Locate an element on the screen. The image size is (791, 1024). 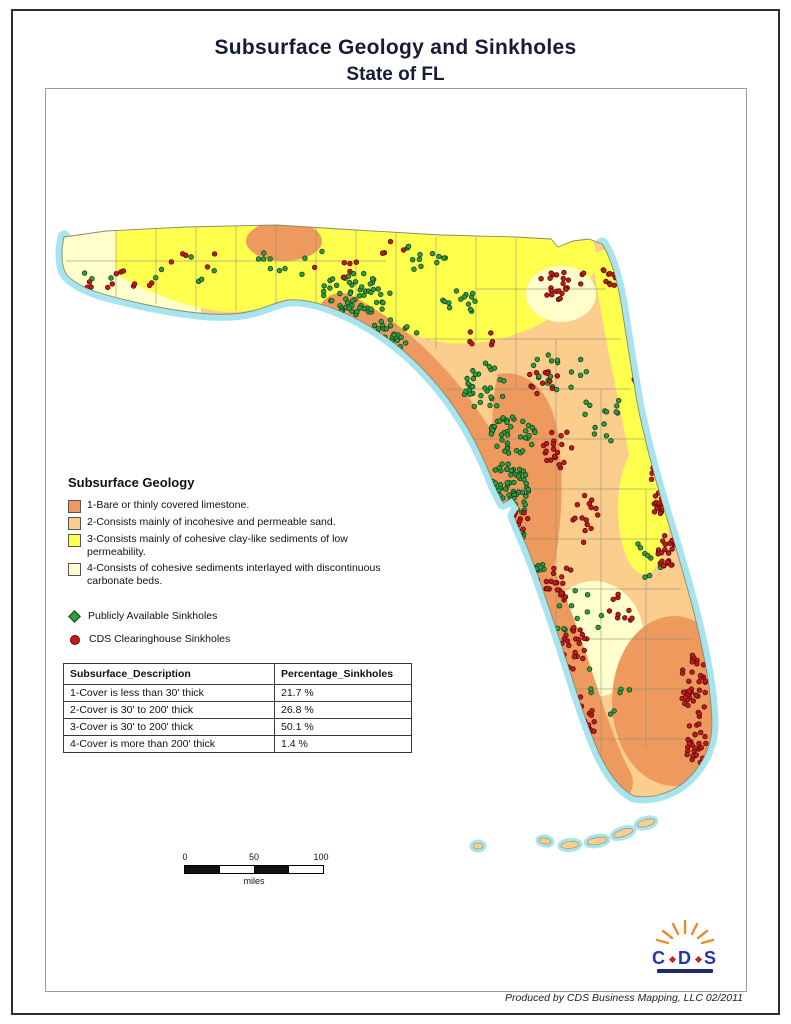
table-header-percentage: Percentage_Sinkholes is located at coordinates (343, 674).